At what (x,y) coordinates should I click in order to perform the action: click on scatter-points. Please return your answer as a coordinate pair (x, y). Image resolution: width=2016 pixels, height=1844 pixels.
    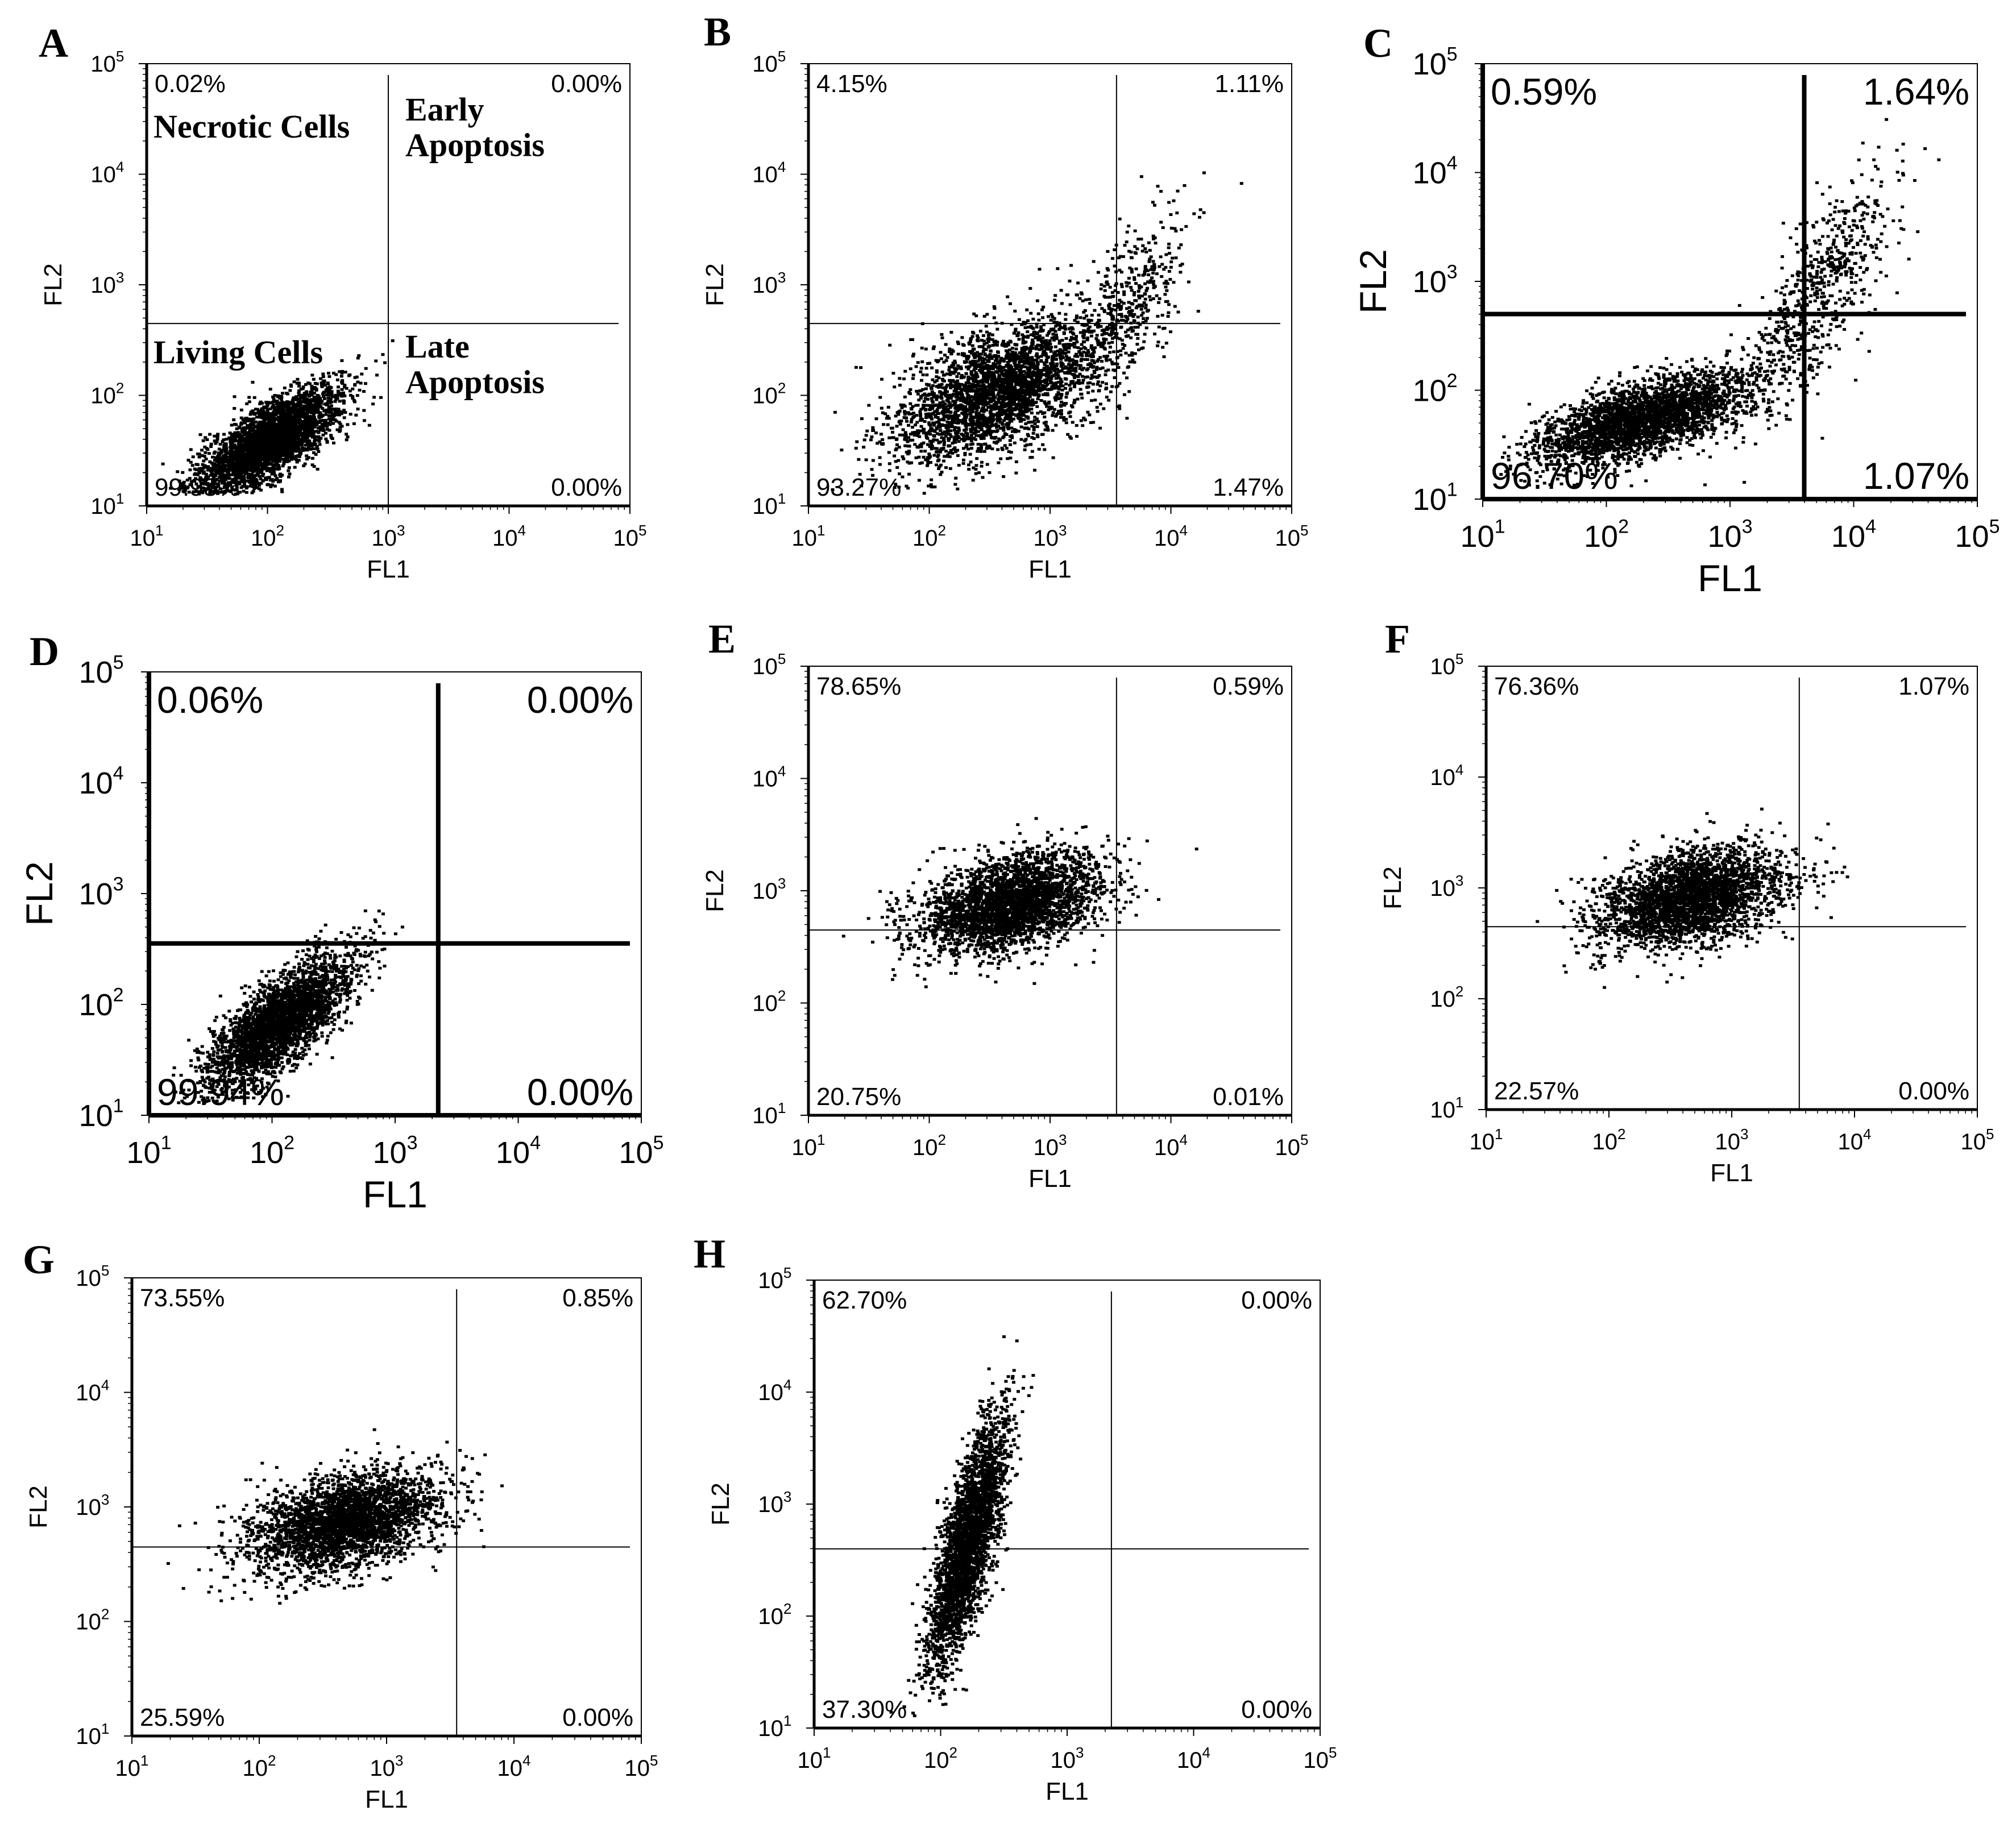
    Looking at the image, I should click on (1037, 333).